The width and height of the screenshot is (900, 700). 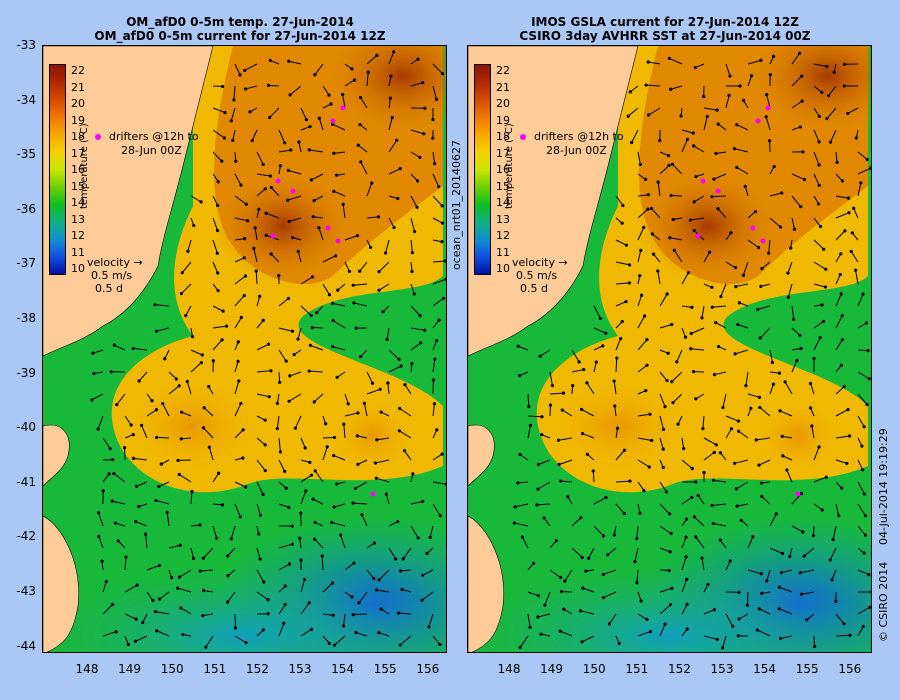 I want to click on drifter-legend-line1: drifters @12h to, so click(x=154, y=136).